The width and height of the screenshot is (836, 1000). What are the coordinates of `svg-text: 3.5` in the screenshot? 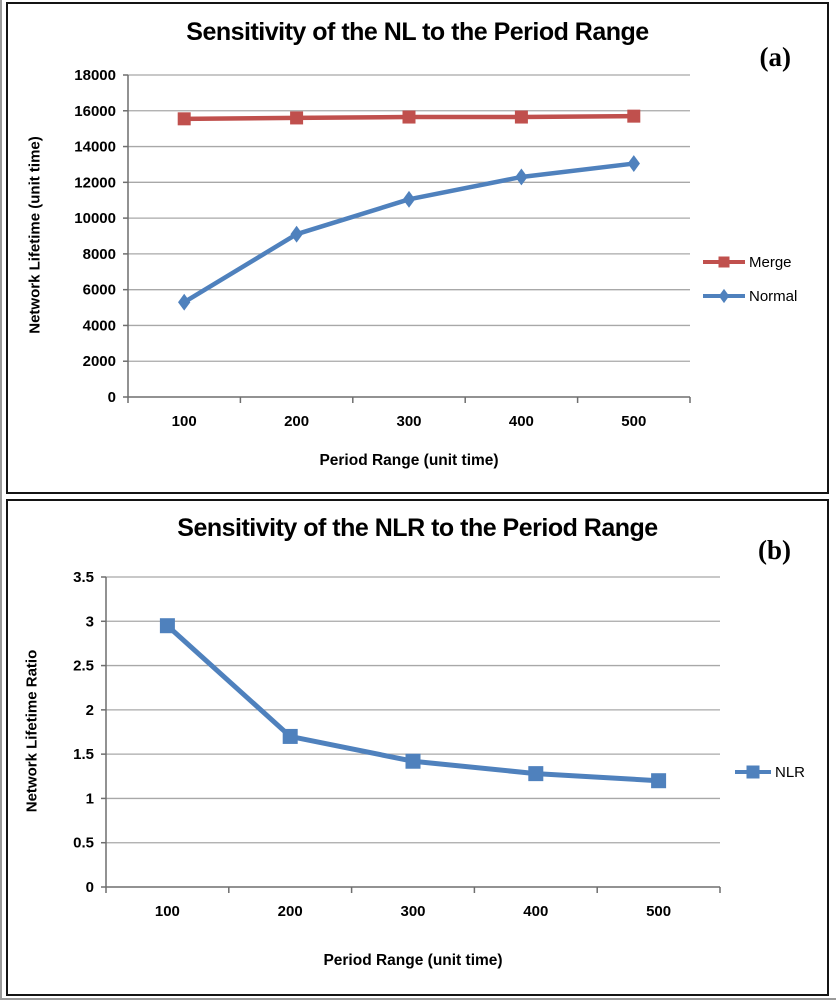 It's located at (83, 577).